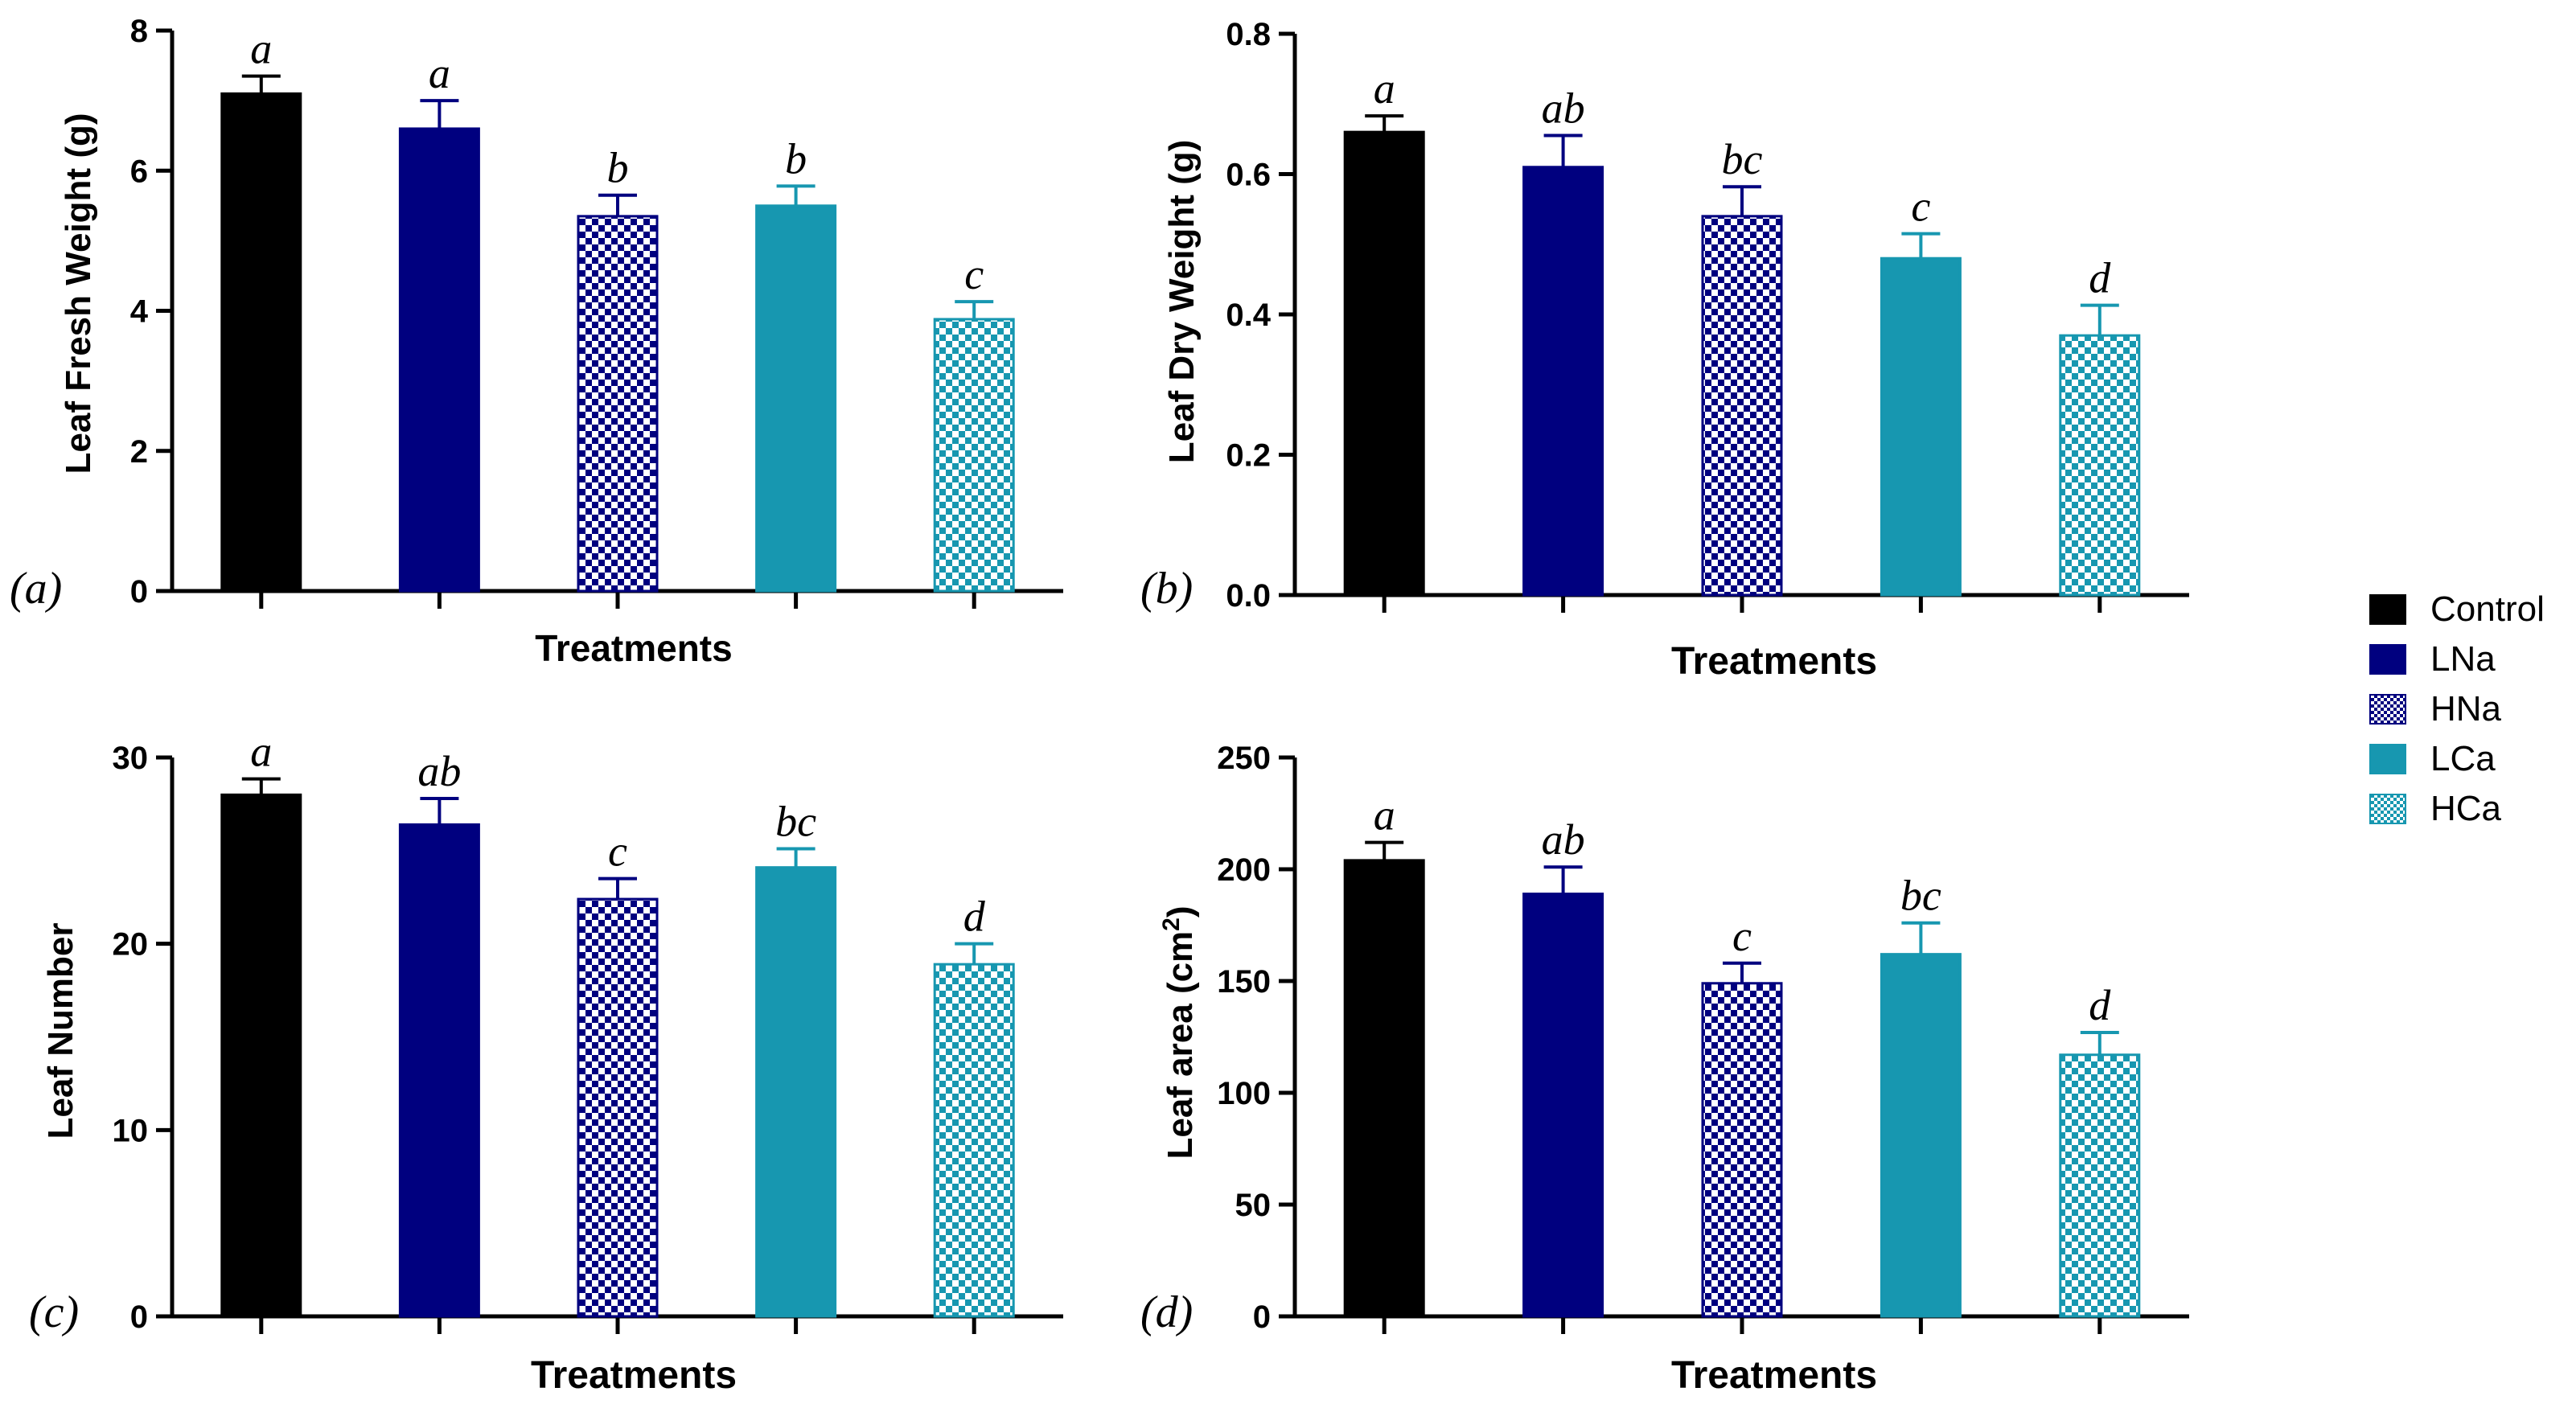 The height and width of the screenshot is (1404, 2576). Describe the element at coordinates (1180, 911) in the screenshot. I see `y-axis-title-tail: )` at that location.